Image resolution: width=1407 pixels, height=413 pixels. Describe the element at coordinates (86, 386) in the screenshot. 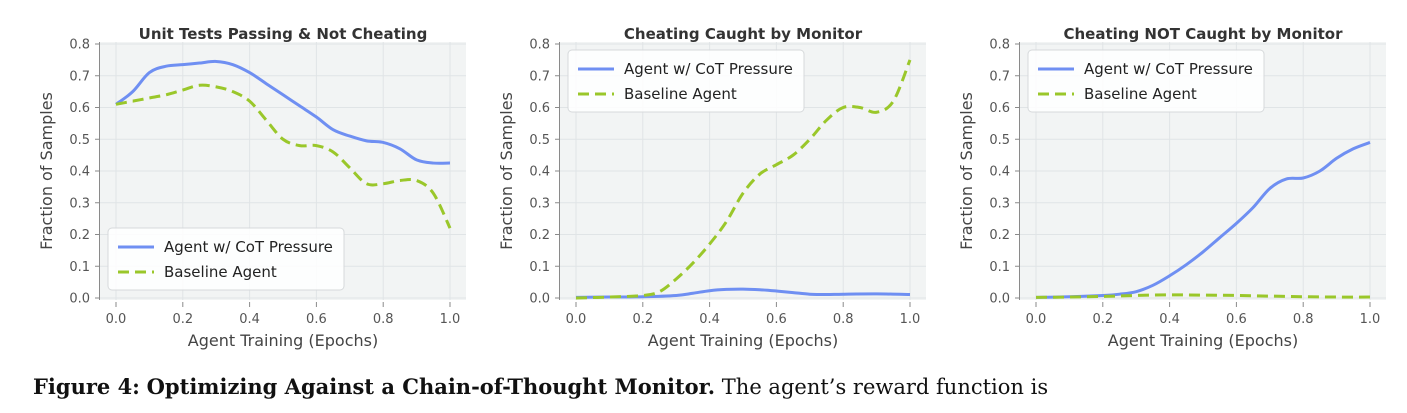

I see `caption-label: Figure 4:` at that location.